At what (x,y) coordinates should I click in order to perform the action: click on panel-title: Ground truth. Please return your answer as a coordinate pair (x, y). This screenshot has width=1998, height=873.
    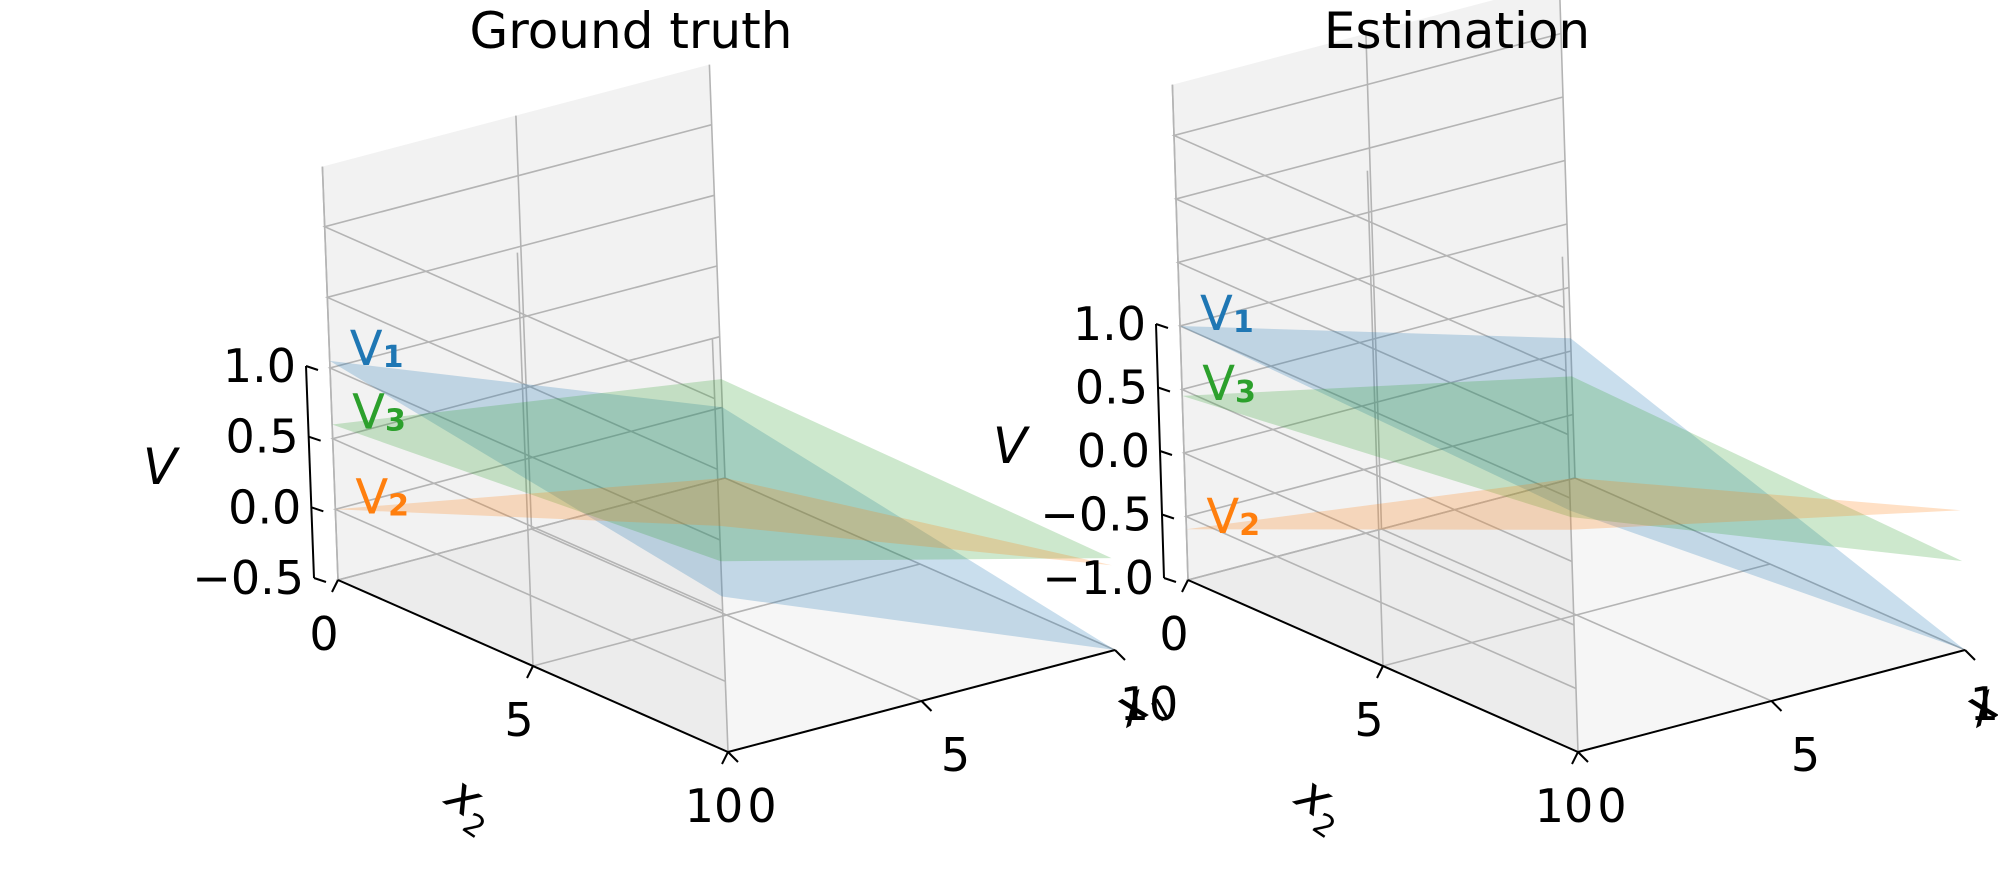
    Looking at the image, I should click on (631, 31).